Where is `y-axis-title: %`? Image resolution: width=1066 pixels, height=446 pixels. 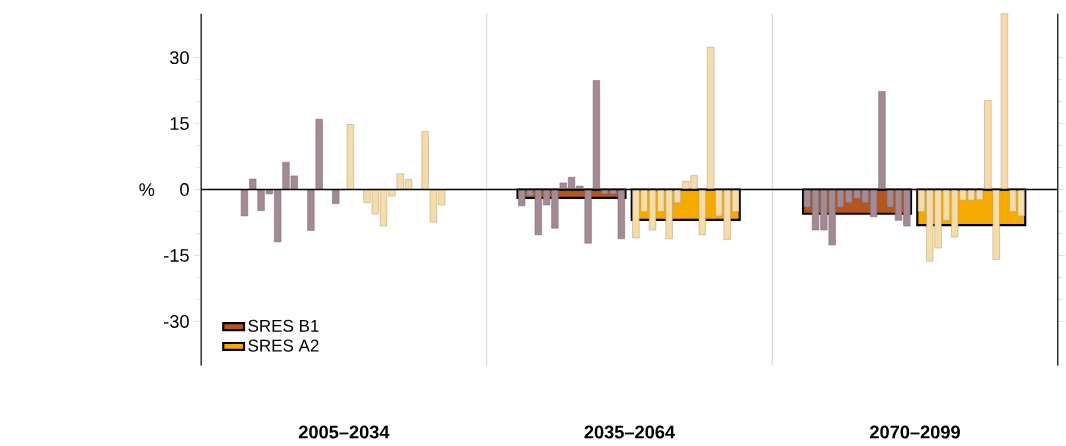 y-axis-title: % is located at coordinates (147, 190).